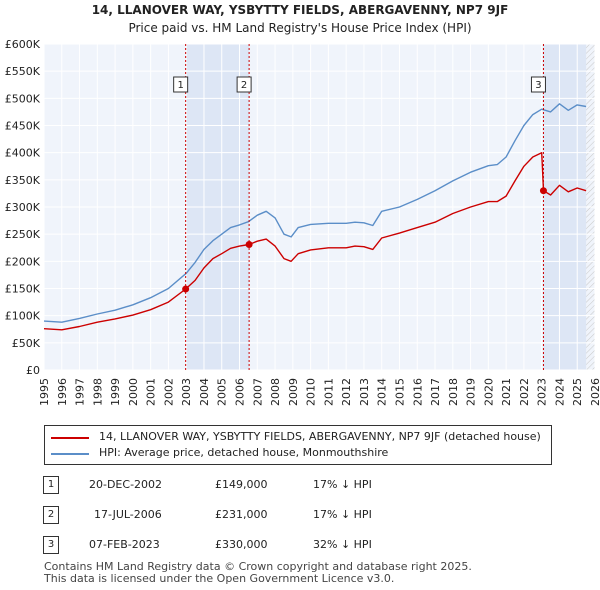  What do you see at coordinates (559, 392) in the screenshot?
I see `x-tick-label: 2024` at bounding box center [559, 392].